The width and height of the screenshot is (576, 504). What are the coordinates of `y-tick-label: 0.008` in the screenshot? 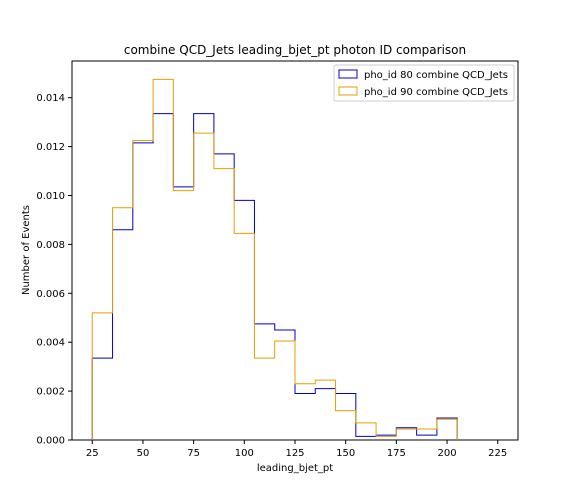 It's located at (50, 245).